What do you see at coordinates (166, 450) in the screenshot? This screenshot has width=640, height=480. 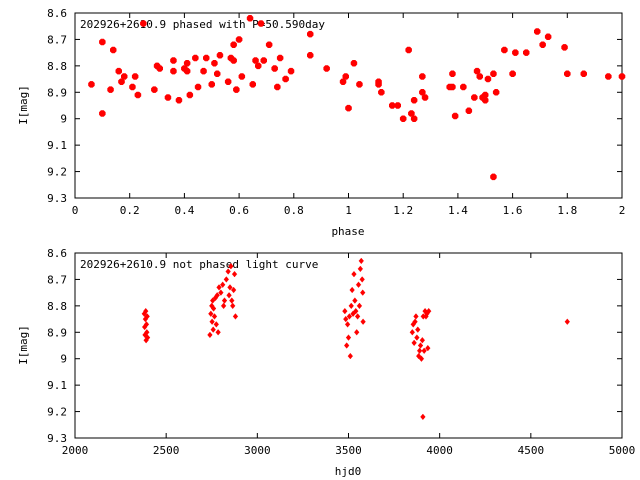 I see `x-tick-label: 2500` at bounding box center [166, 450].